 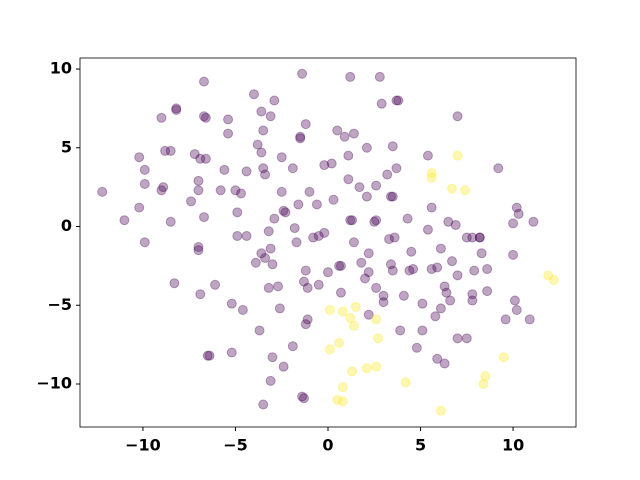 I want to click on y-tick-label: −10, so click(x=54, y=383).